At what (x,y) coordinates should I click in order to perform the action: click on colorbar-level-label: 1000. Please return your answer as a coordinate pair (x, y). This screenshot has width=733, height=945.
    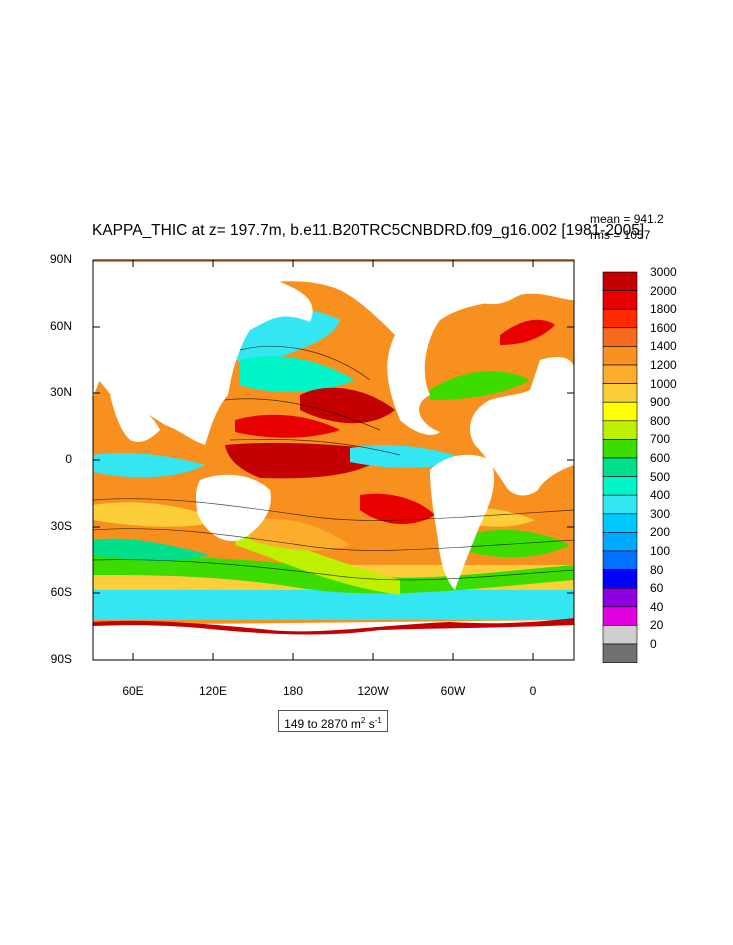
    Looking at the image, I should click on (663, 383).